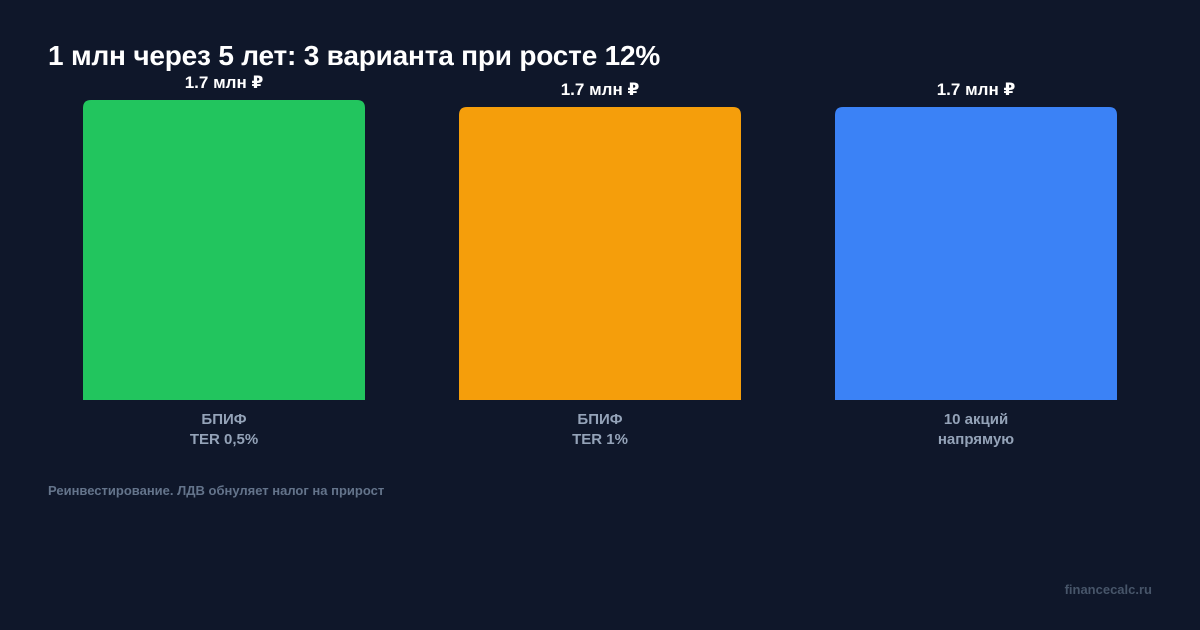 Image resolution: width=1200 pixels, height=630 pixels. I want to click on bar-value-label-3: 1.7 млн ₽, so click(976, 89).